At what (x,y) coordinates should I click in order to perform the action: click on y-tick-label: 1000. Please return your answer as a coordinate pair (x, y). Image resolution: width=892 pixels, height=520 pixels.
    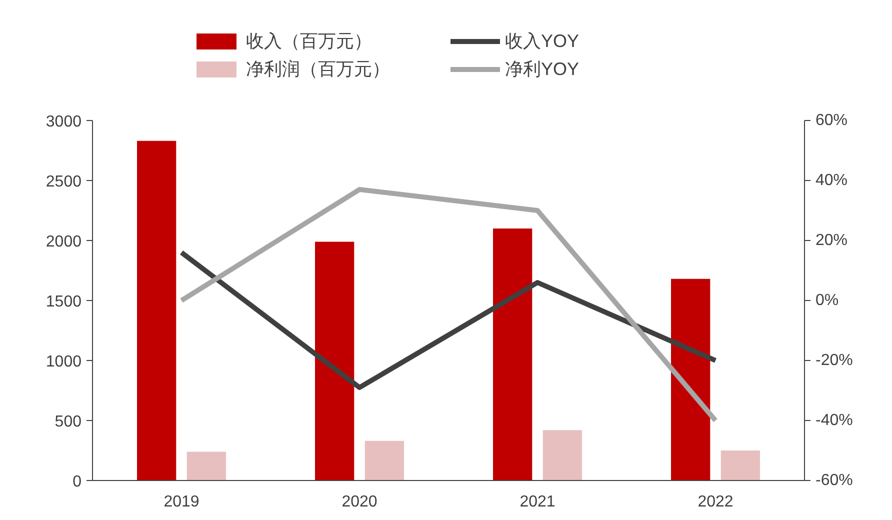
    Looking at the image, I should click on (64, 362).